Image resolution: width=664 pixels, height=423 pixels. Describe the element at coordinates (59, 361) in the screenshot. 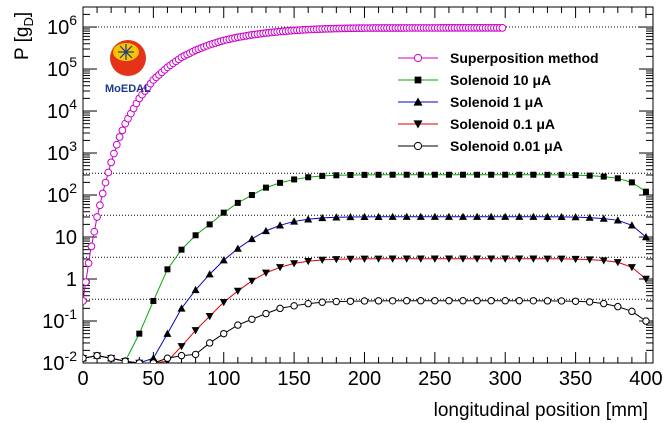

I see `y-tick-label: 10⁻²` at that location.